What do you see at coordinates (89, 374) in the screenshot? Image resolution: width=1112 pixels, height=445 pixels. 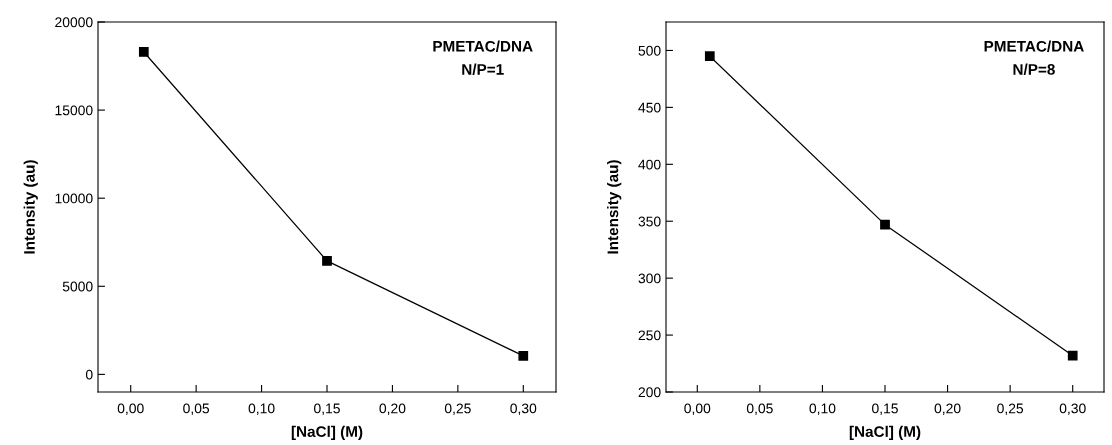 I see `y-tick-label: 0` at bounding box center [89, 374].